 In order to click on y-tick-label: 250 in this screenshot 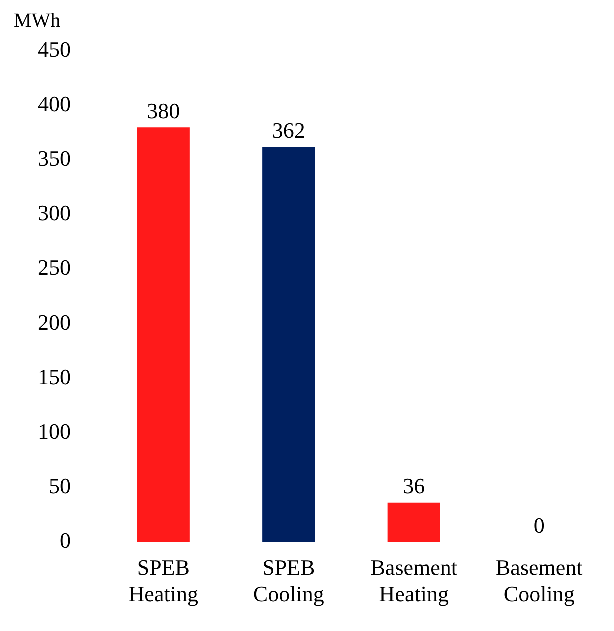, I will do `click(54, 267)`.